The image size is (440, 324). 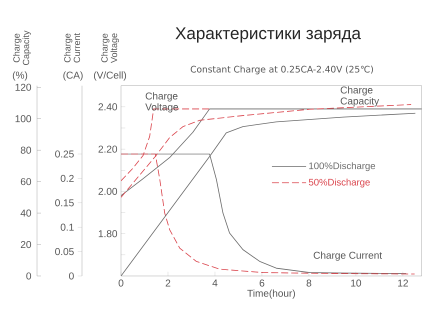 I want to click on y-axis-title: Charge Voltage, so click(x=110, y=48).